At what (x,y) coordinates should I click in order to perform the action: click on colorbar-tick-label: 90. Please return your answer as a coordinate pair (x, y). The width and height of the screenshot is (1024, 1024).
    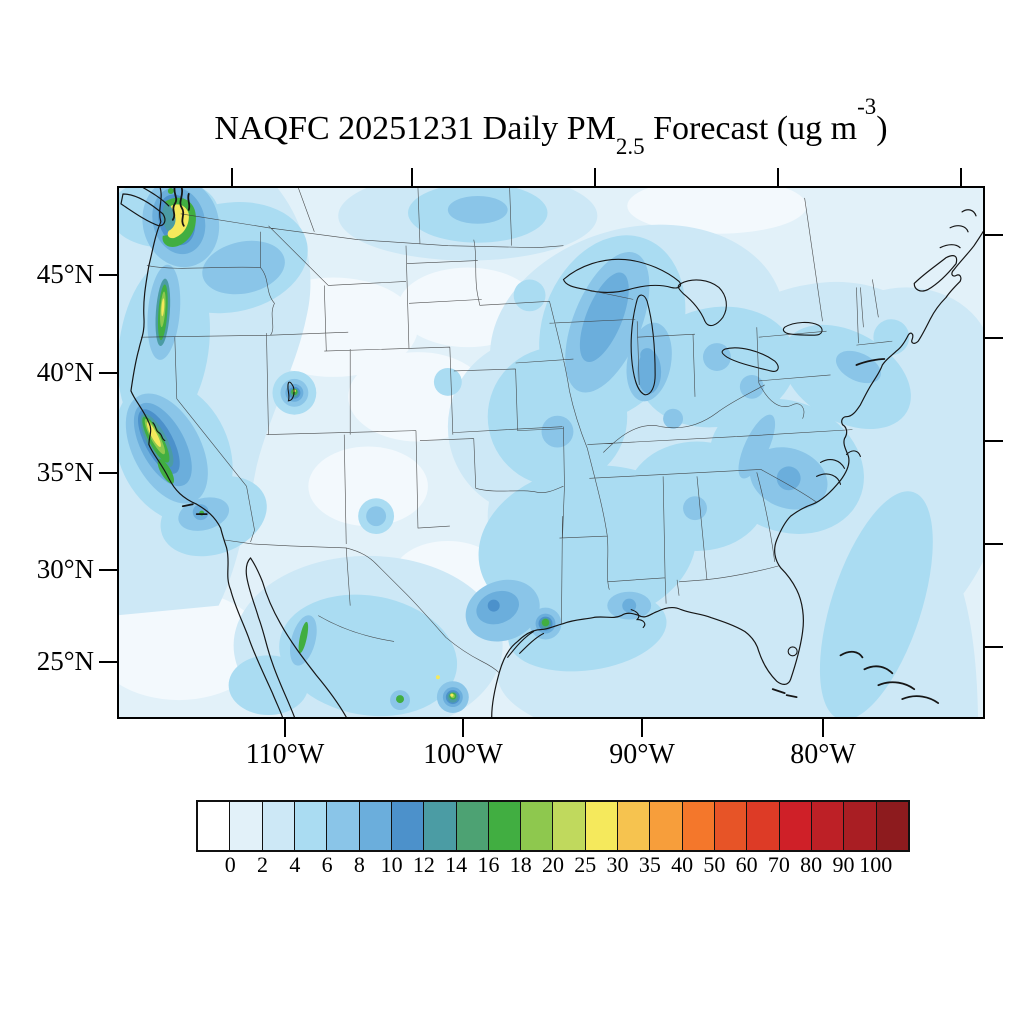
    Looking at the image, I should click on (843, 864).